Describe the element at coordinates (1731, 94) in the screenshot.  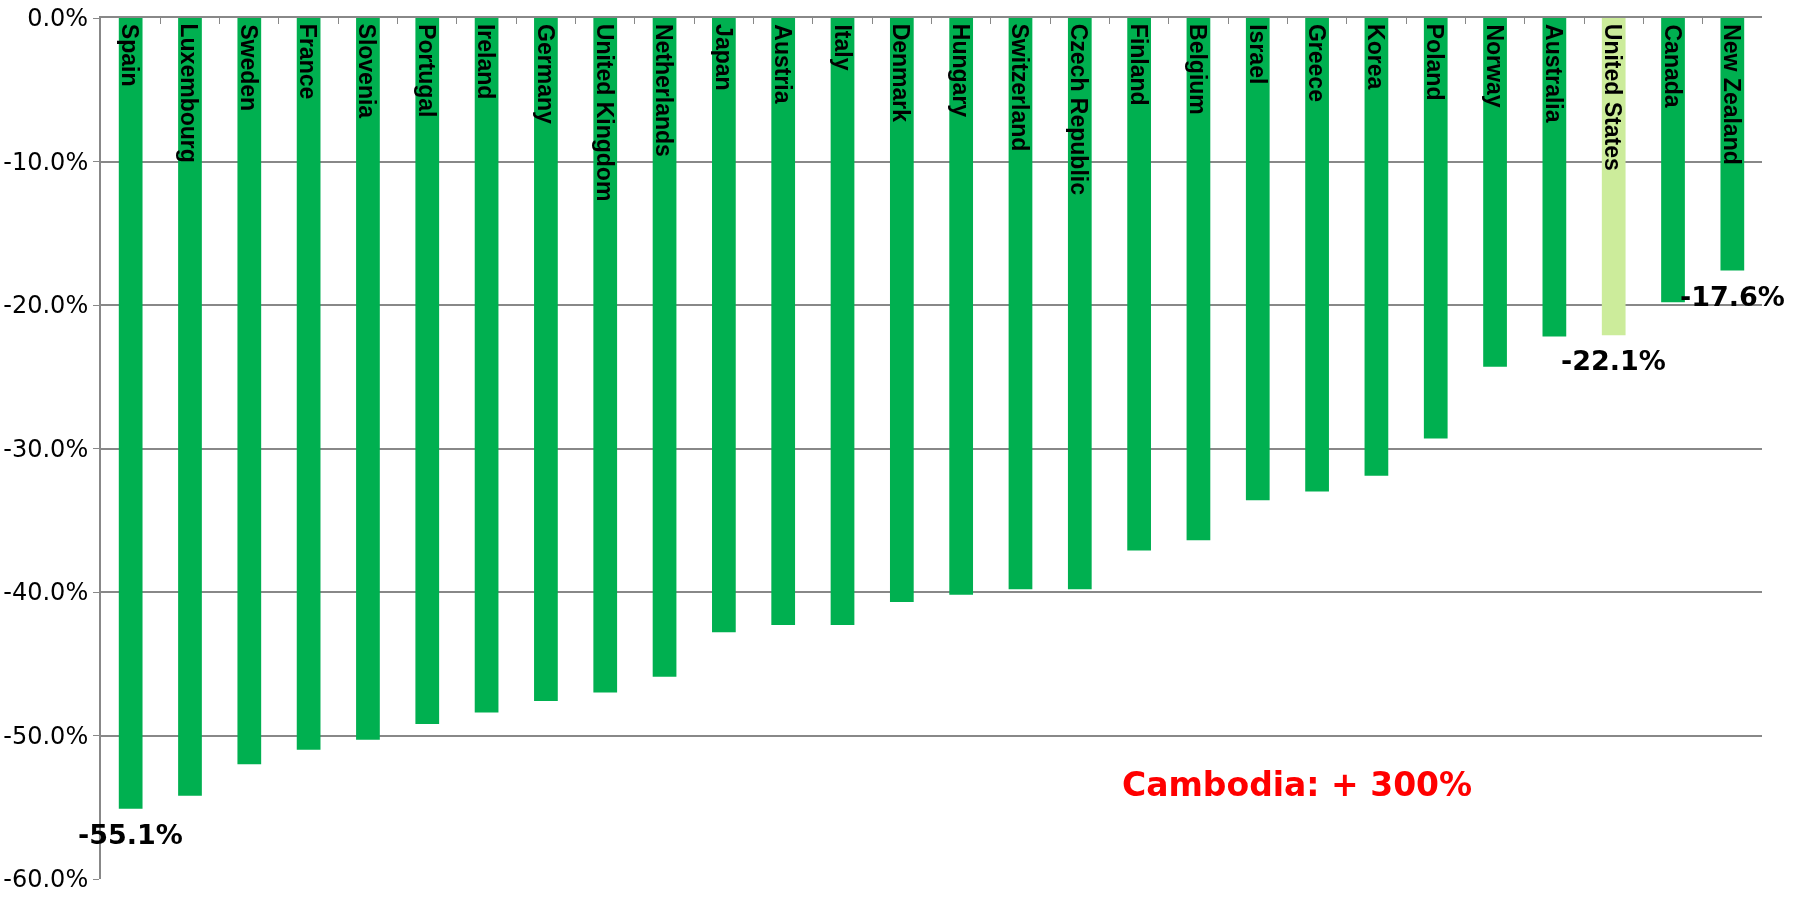
I see `x-tick-label: New Zealand` at that location.